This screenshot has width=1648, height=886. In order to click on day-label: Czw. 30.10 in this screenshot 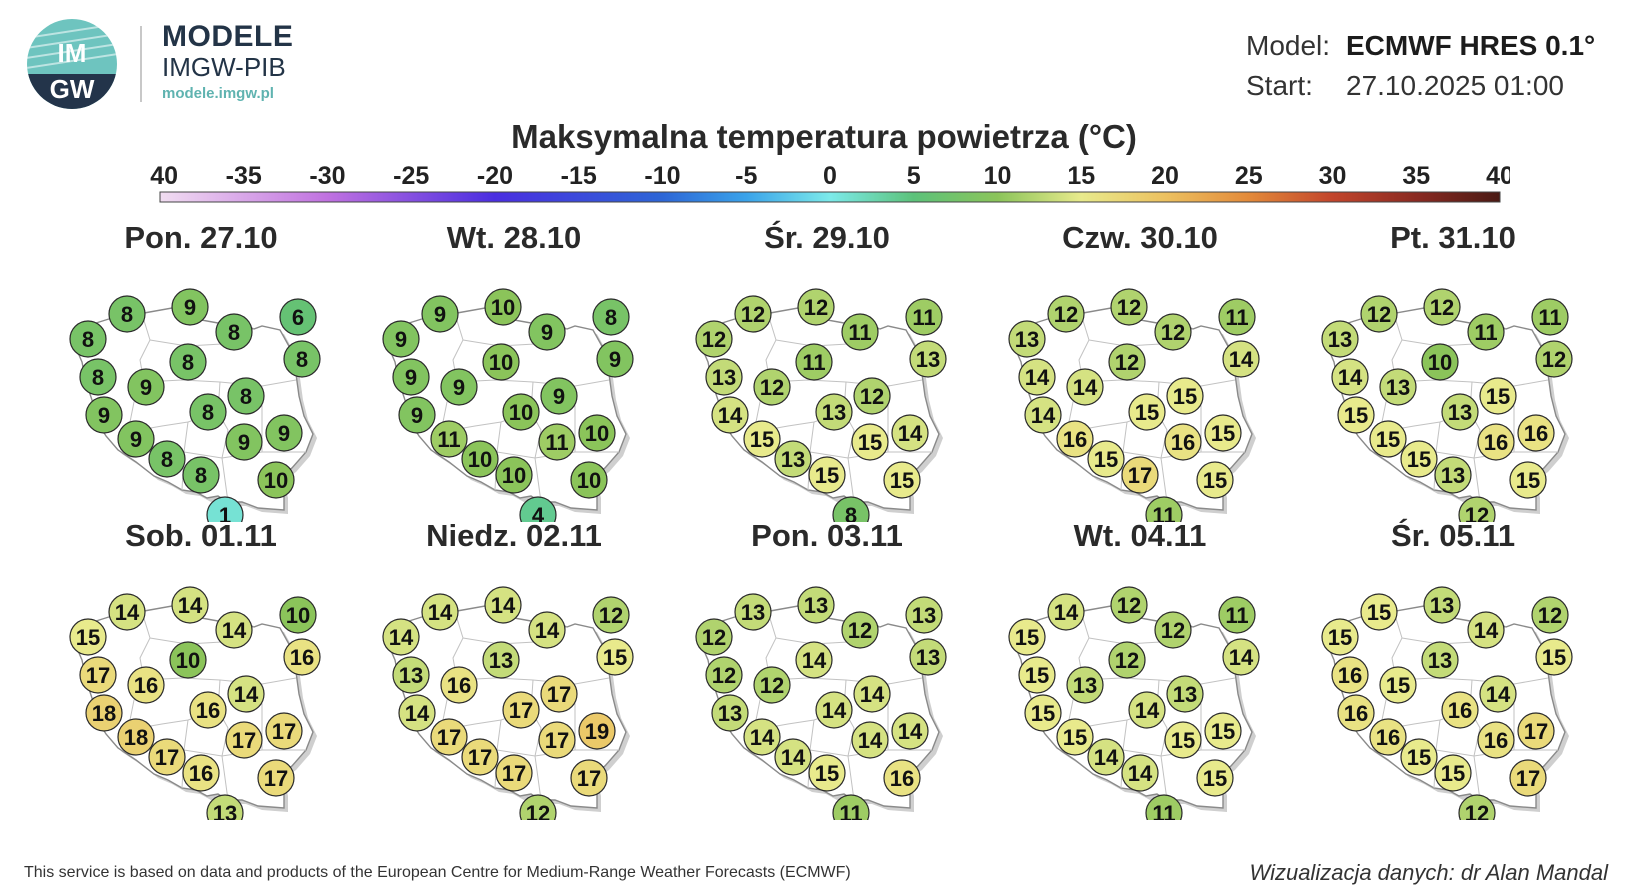, I will do `click(1140, 237)`.